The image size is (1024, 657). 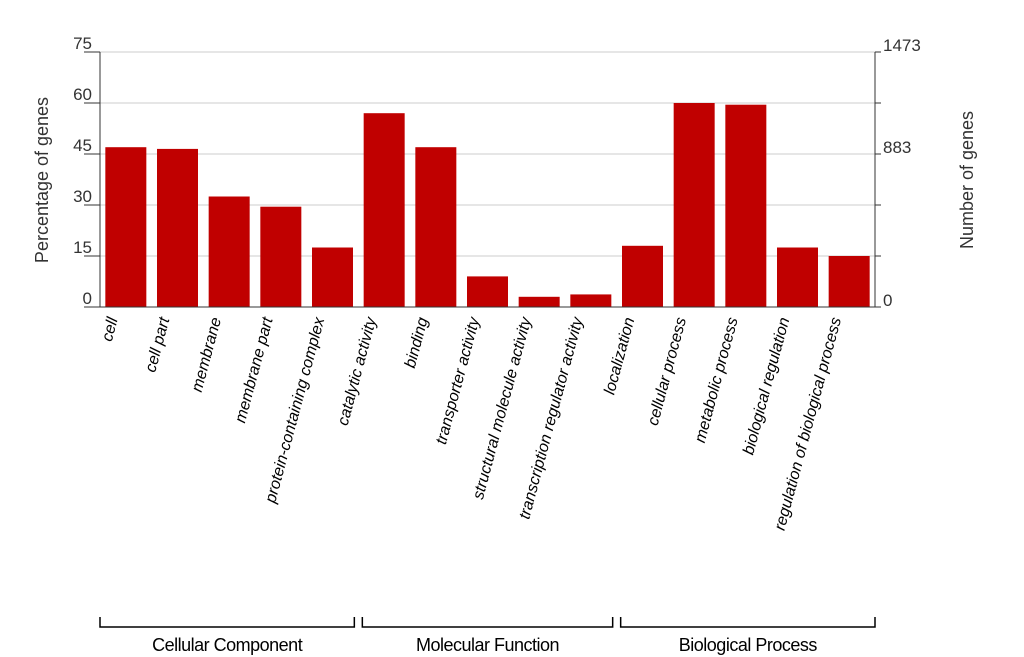 I want to click on x-tick-label: cellular process, so click(x=667, y=372).